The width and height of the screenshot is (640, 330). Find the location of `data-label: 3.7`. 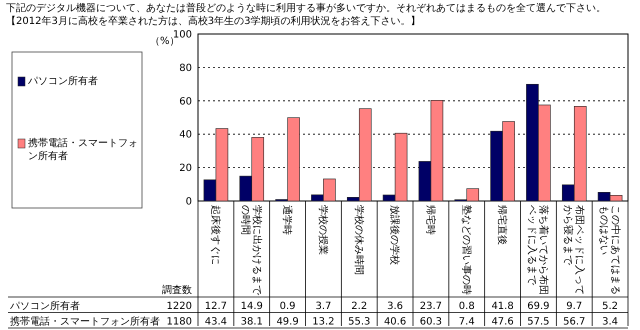

data-label: 3.7 is located at coordinates (323, 306).